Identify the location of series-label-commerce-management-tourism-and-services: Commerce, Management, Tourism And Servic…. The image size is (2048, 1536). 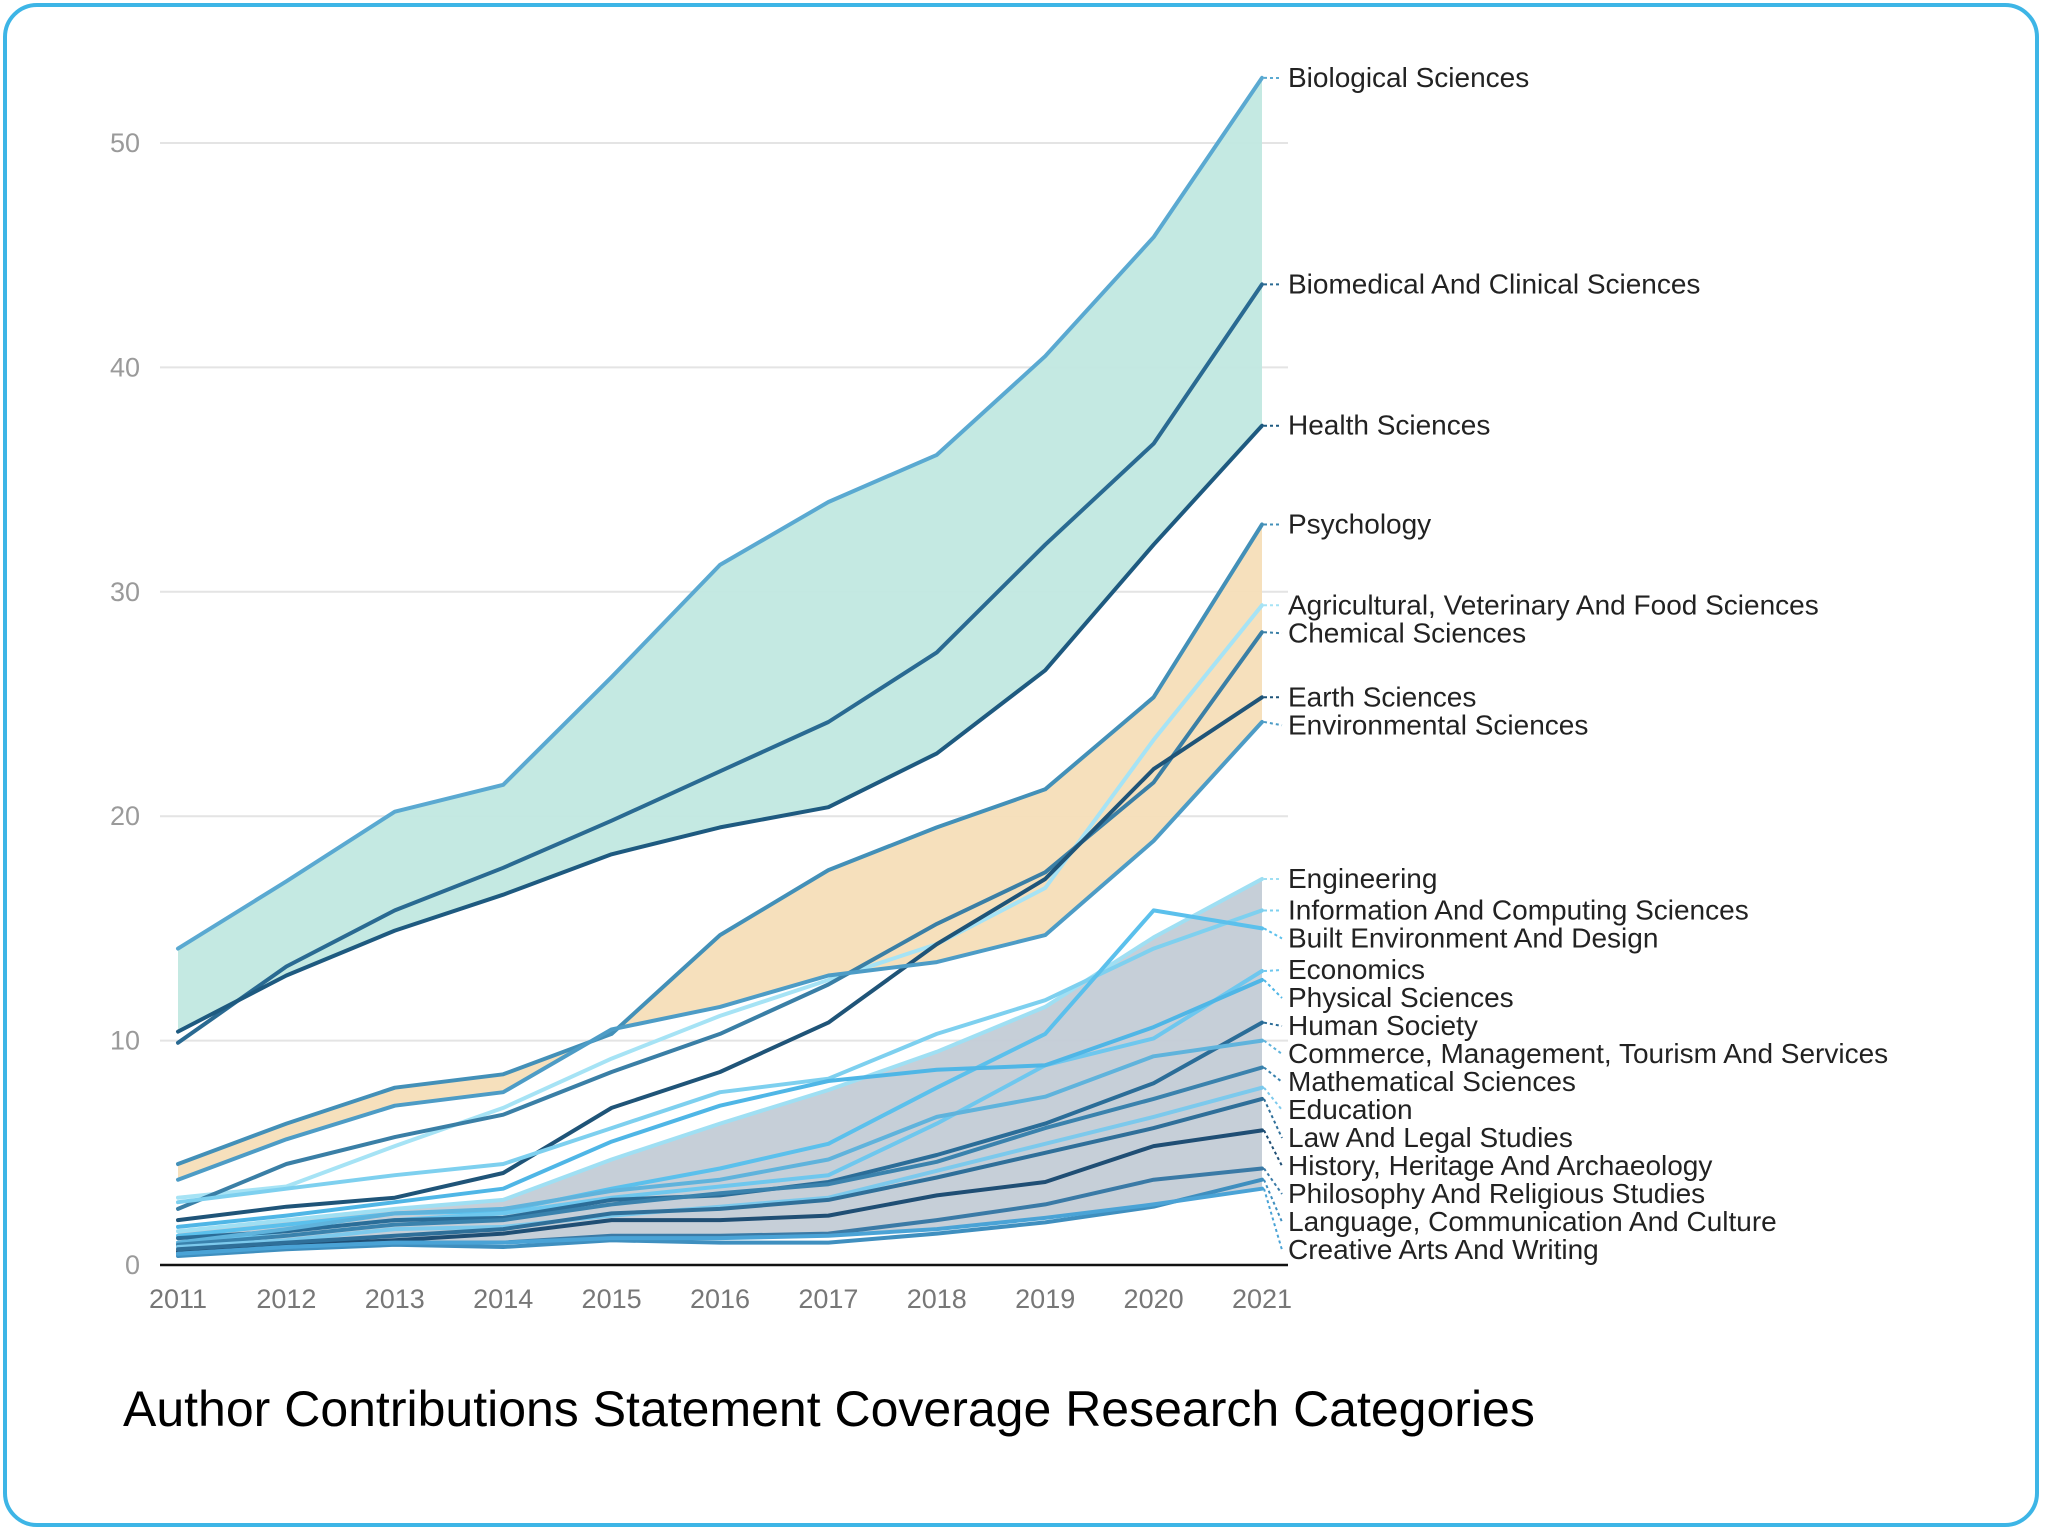
(1588, 1053).